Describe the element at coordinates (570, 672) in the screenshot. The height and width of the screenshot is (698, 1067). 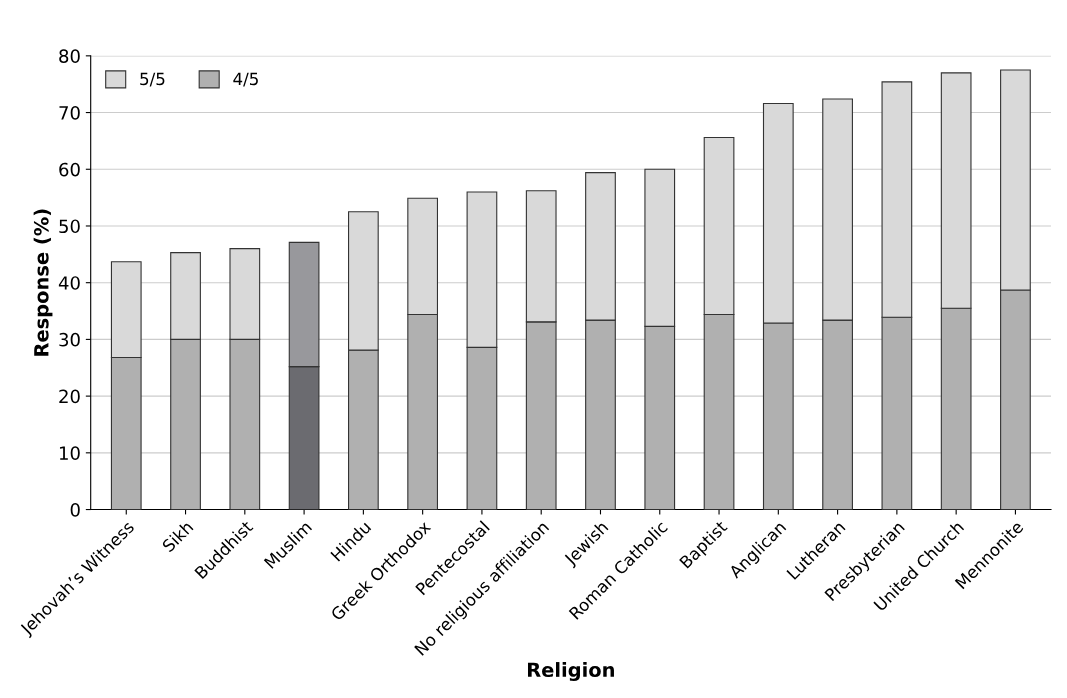
I see `x-axis-title: Religion` at that location.